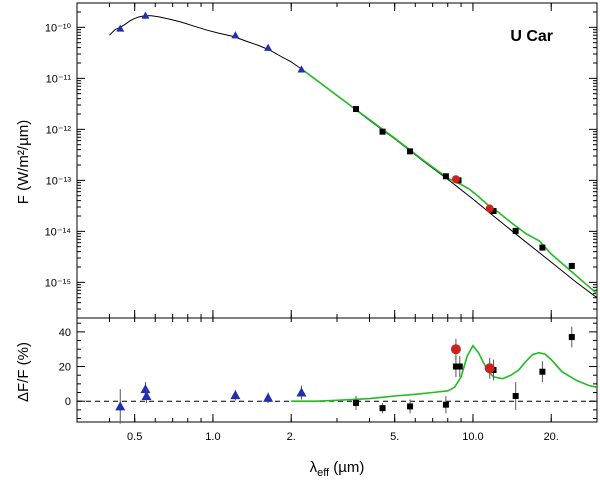 The image size is (600, 481). Describe the element at coordinates (58, 283) in the screenshot. I see `sed-y-tick-label: 10⁻¹⁵` at that location.